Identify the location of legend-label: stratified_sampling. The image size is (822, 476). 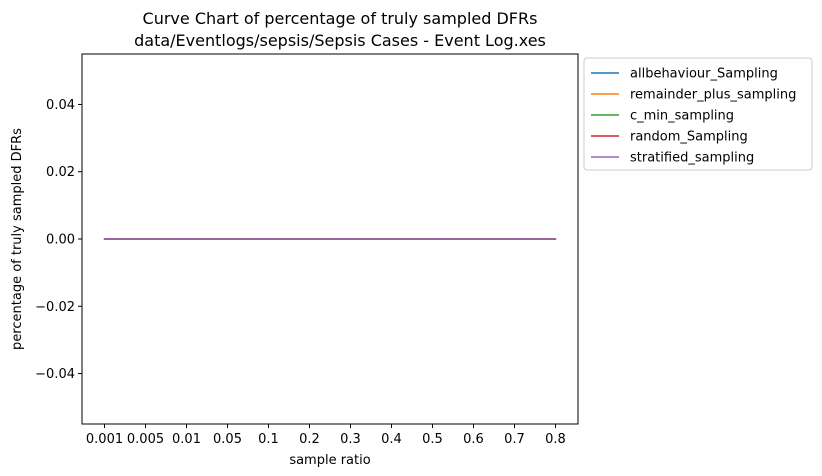
(692, 158).